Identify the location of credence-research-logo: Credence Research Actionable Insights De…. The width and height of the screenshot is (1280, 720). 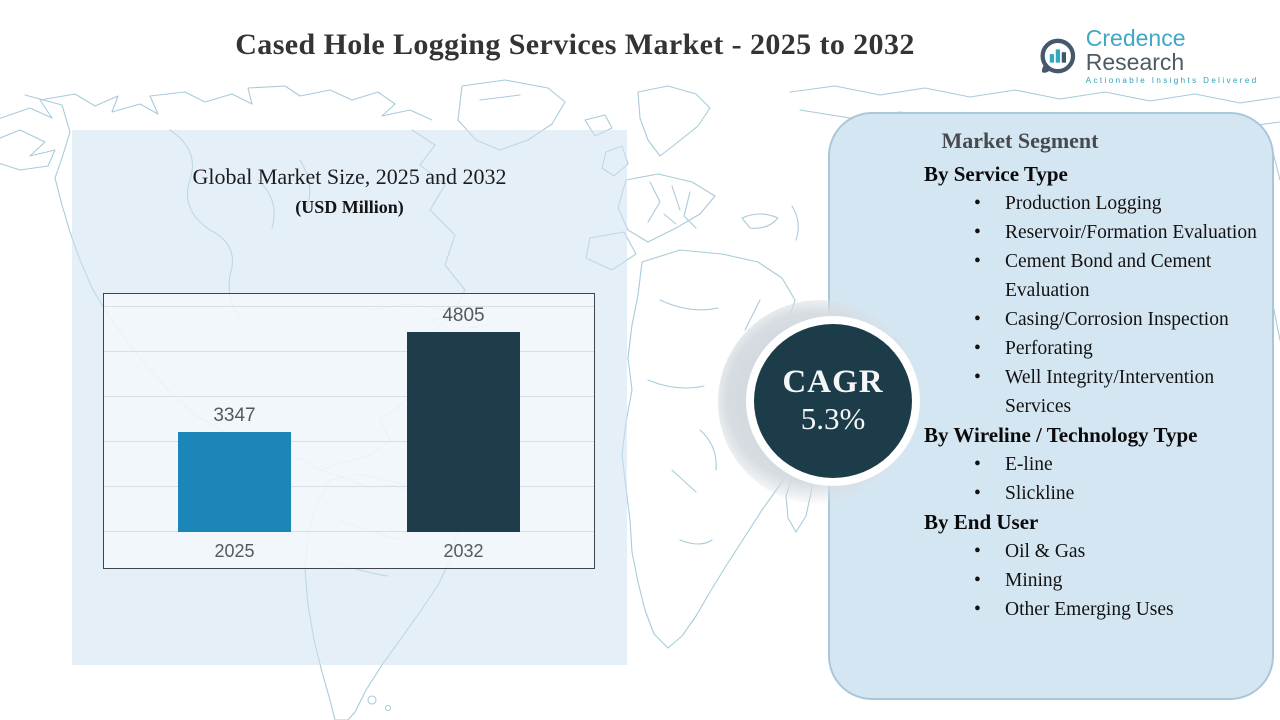
(1158, 55).